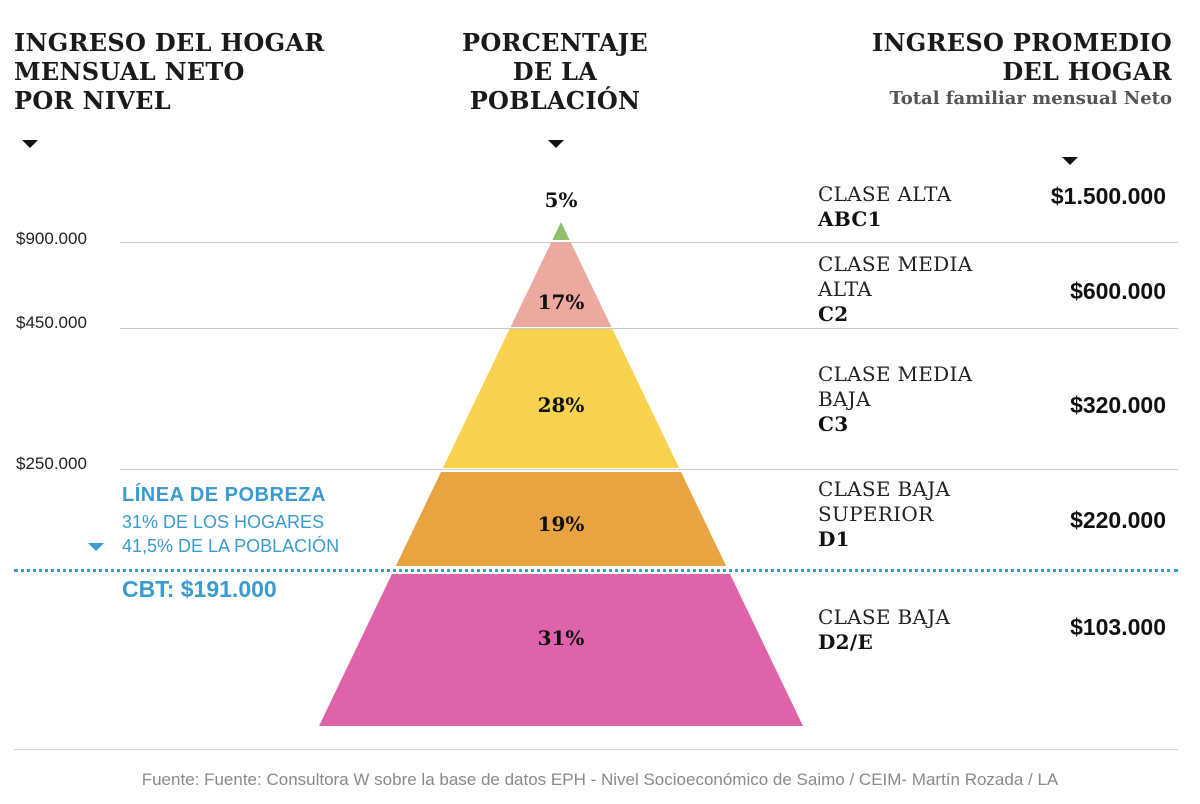  Describe the element at coordinates (885, 194) in the screenshot. I see `class-name: CLASE ALTA` at that location.